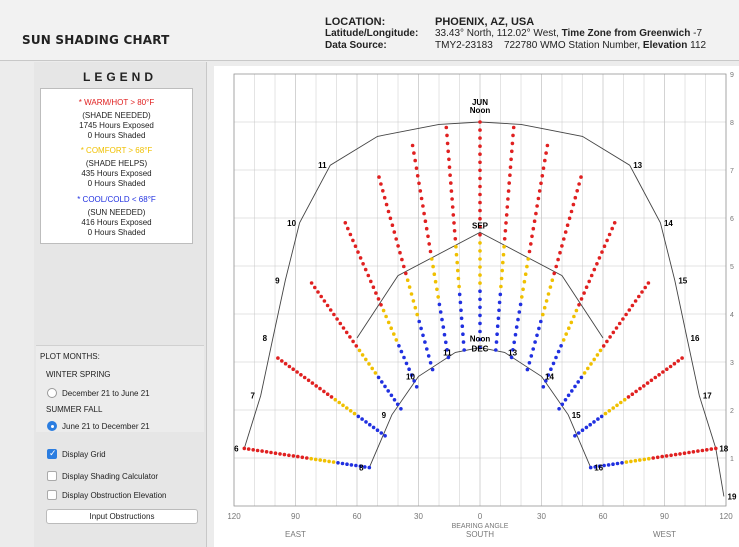  I want to click on option2-label: June 21 to December 21, so click(106, 426).